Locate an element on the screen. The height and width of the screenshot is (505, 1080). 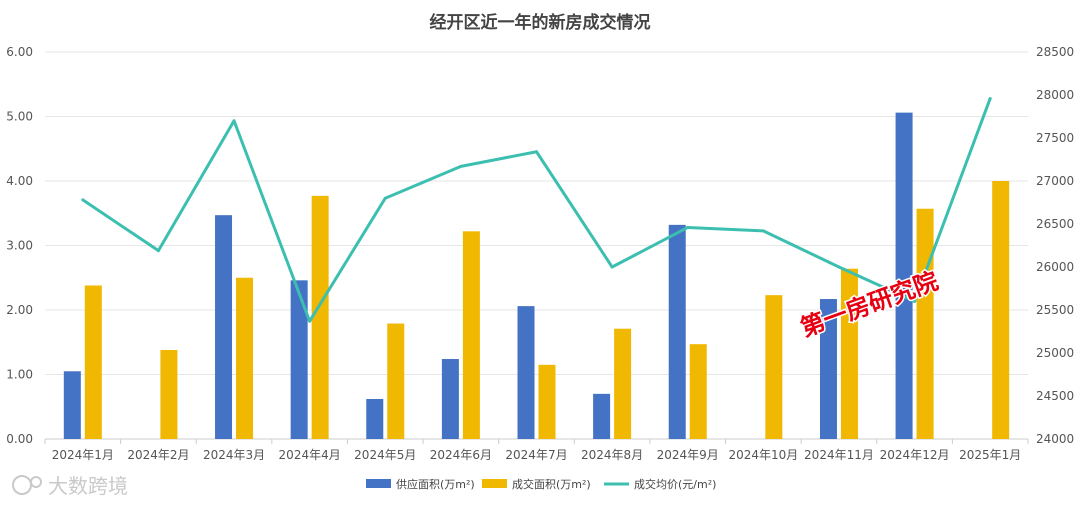
chart-title: 经开区近一年的新房成交情况 is located at coordinates (540, 22).